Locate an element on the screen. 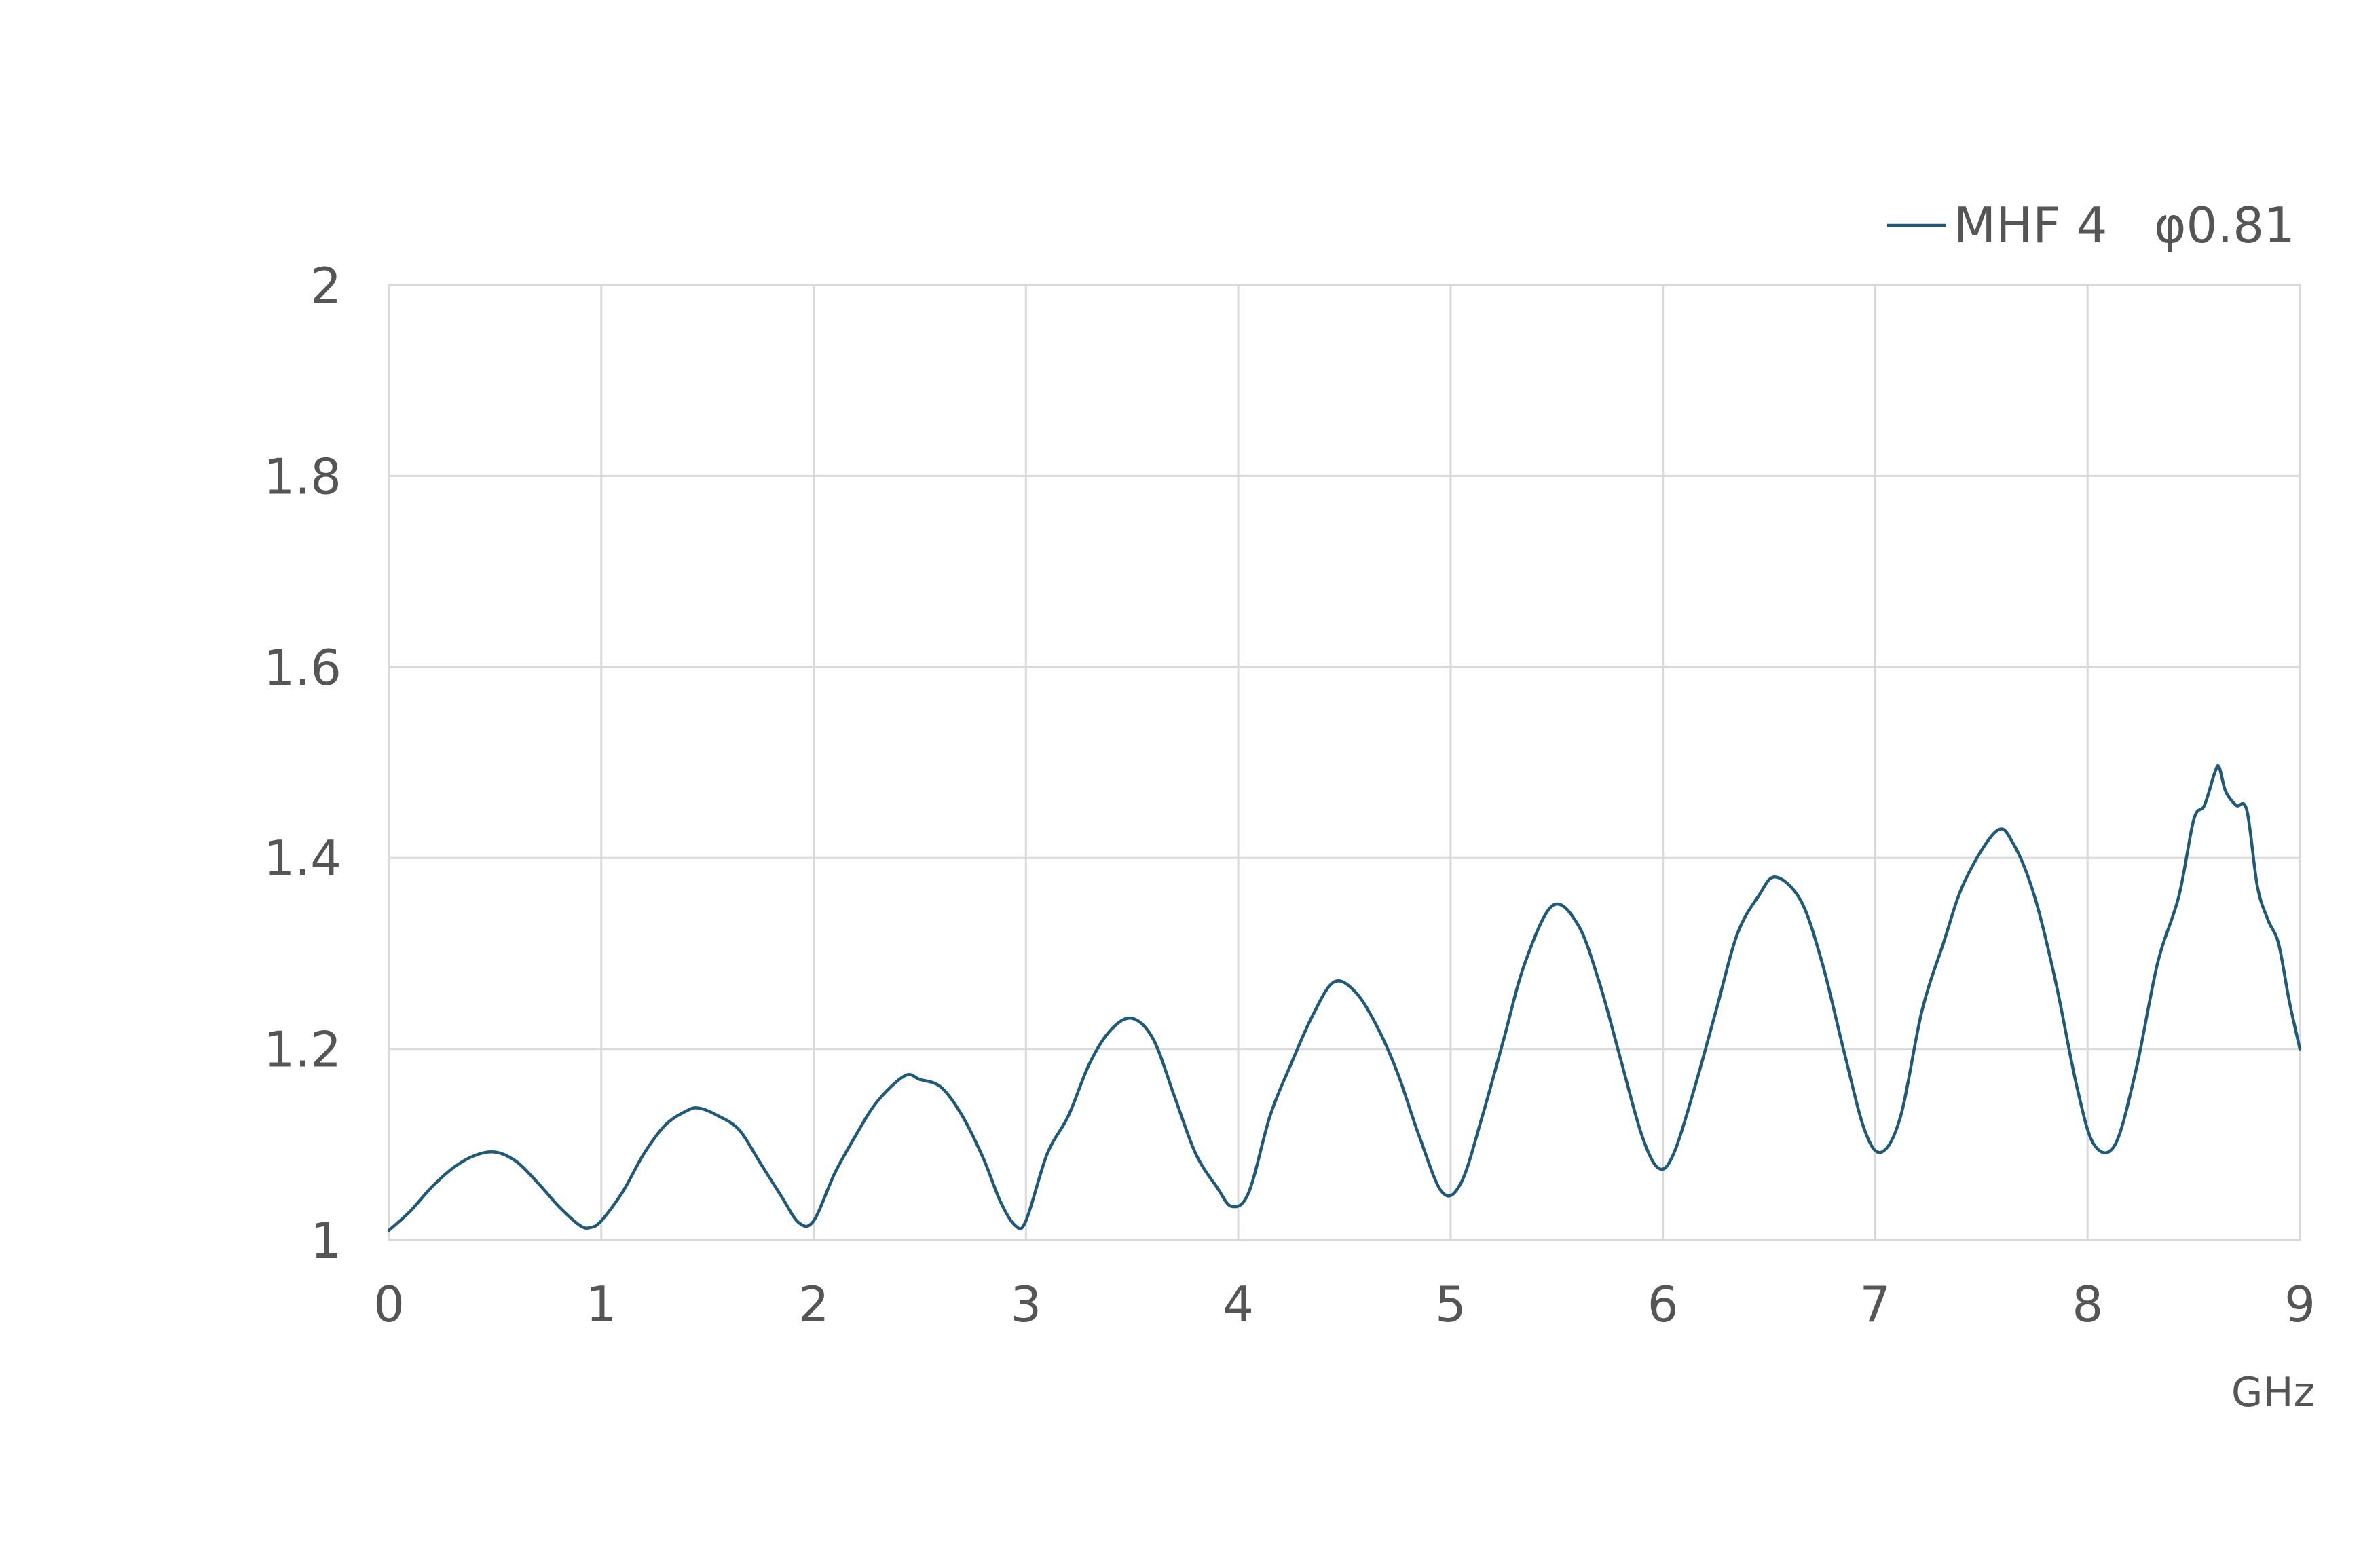 The height and width of the screenshot is (1567, 2380). y-tick-label: 1 is located at coordinates (325, 1241).